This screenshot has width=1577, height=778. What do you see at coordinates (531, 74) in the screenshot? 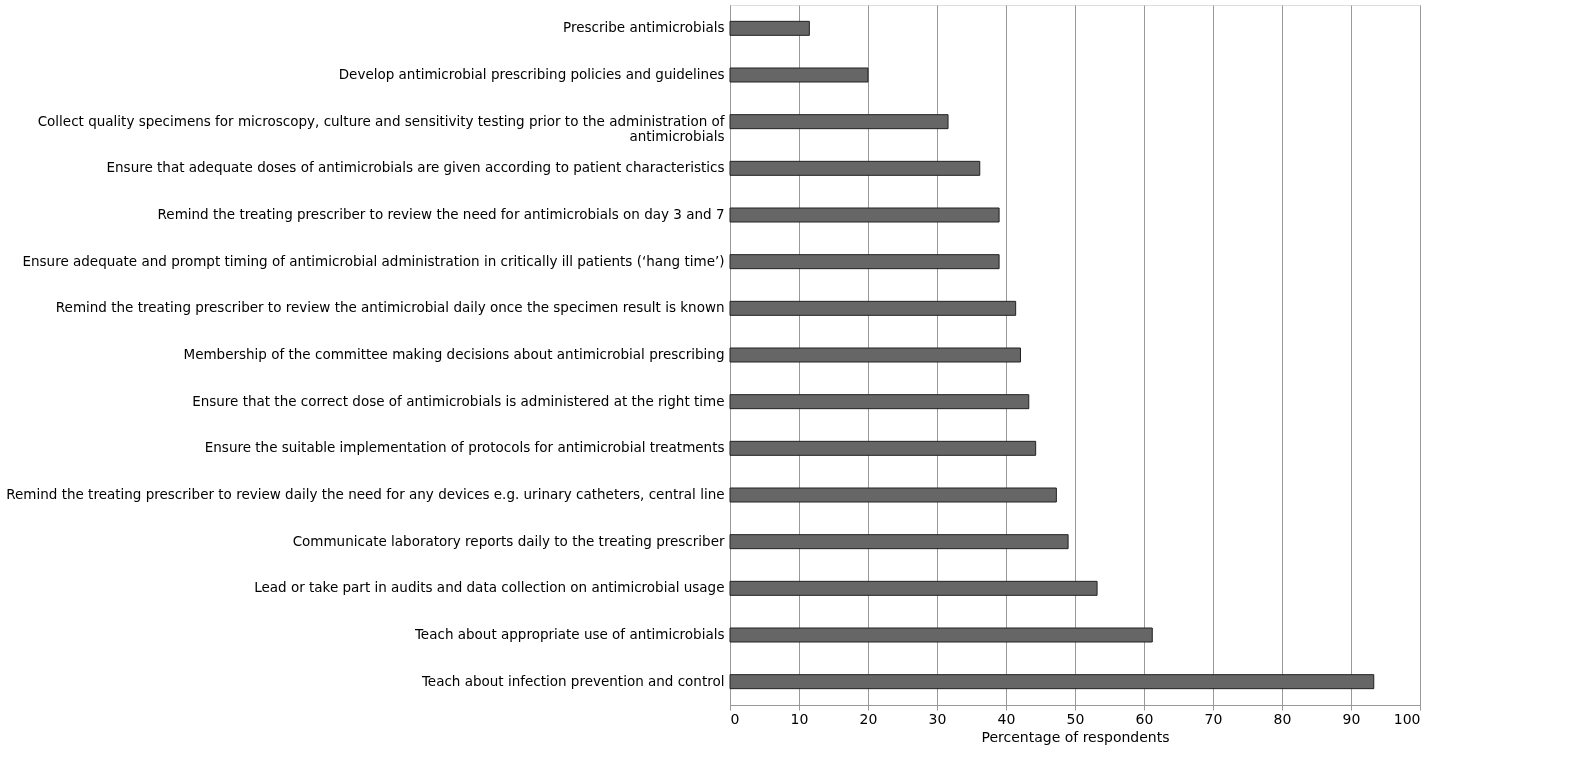
I see `y-tick-label: Develop antimicrobial prescribing policies and guidelines` at bounding box center [531, 74].